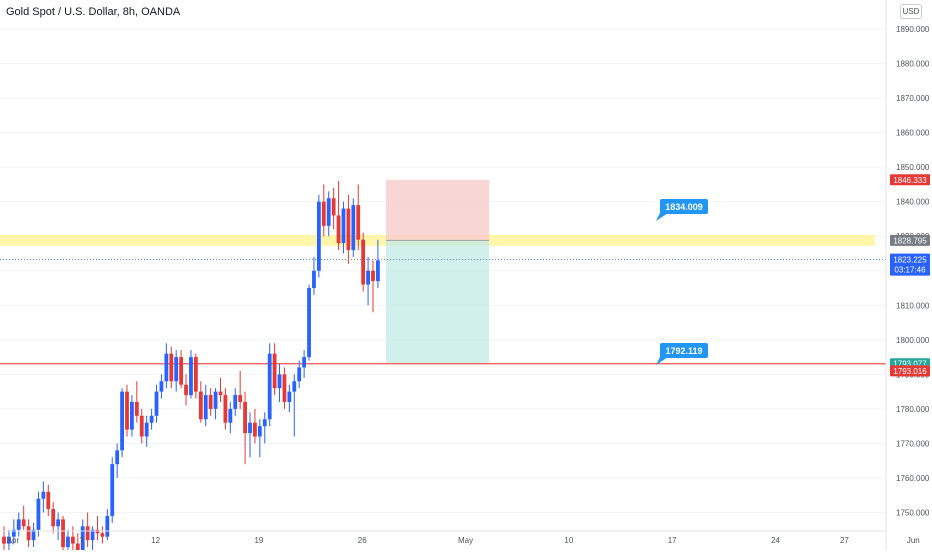  What do you see at coordinates (913, 98) in the screenshot?
I see `price-tick-label: 1870.000` at bounding box center [913, 98].